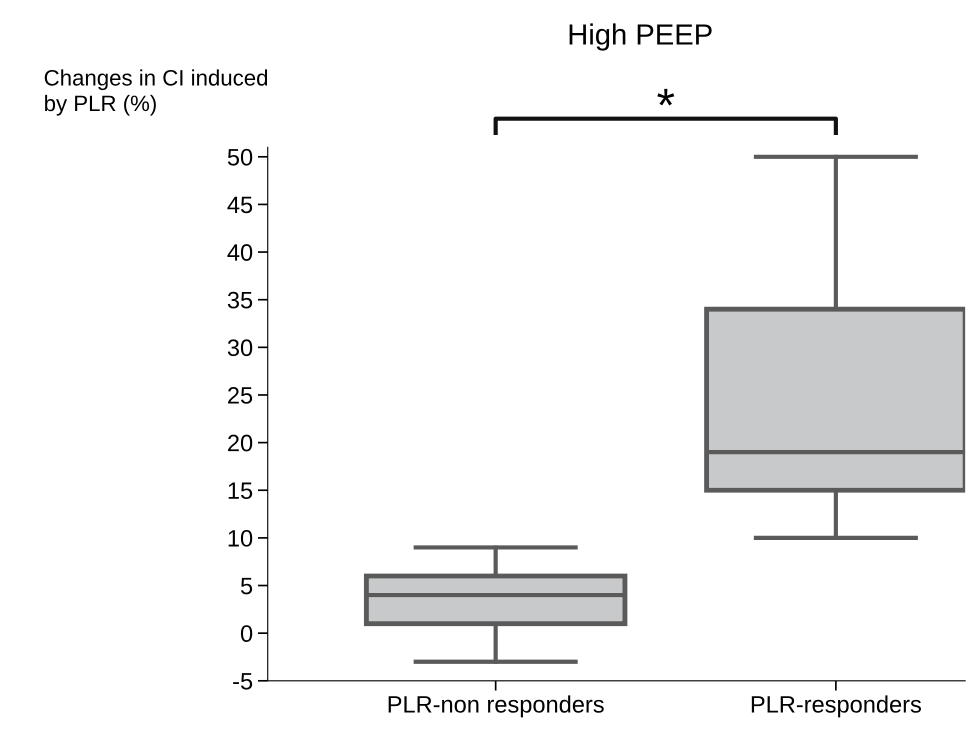 This screenshot has width=970, height=740. I want to click on x-tick-label: PLR-non responders, so click(496, 706).